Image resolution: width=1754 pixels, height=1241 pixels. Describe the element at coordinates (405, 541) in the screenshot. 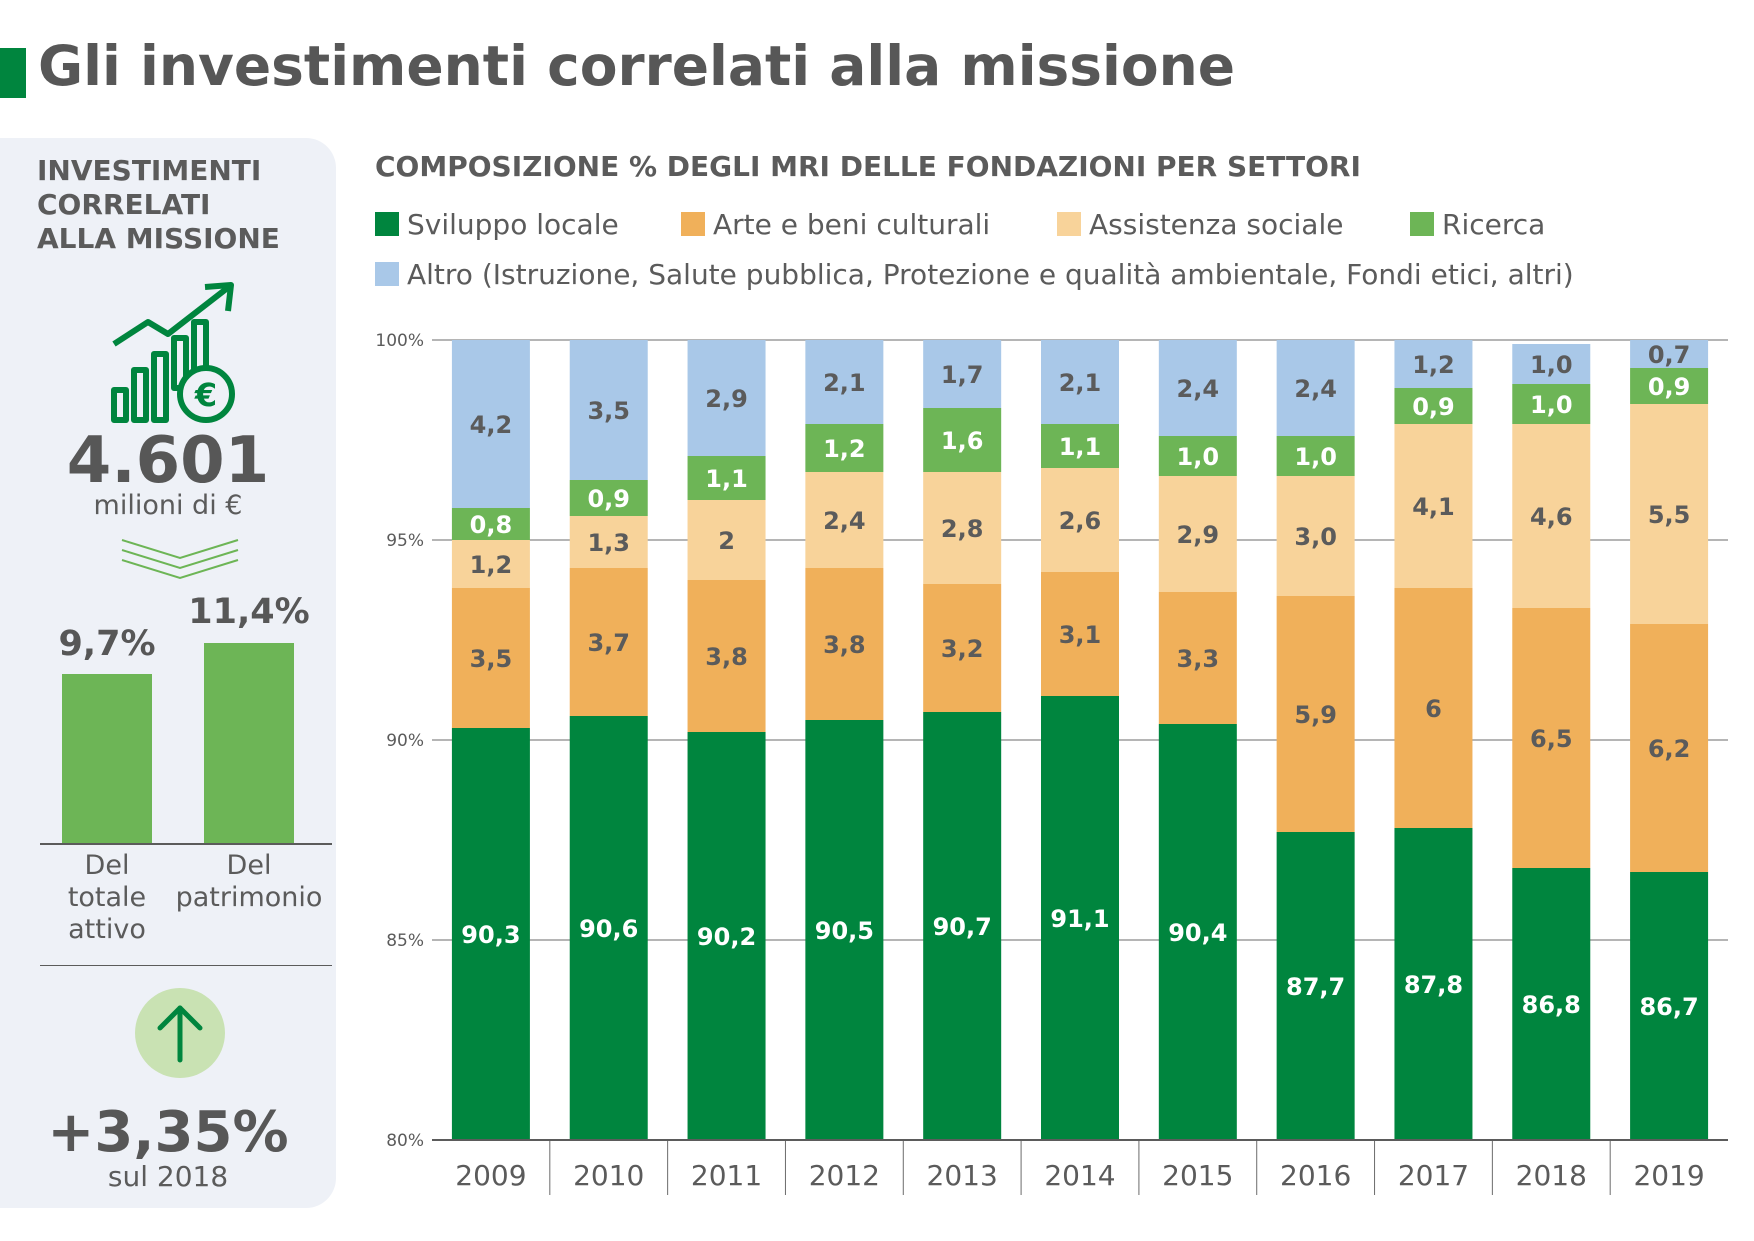

I see `y-tick-label: 95%` at that location.